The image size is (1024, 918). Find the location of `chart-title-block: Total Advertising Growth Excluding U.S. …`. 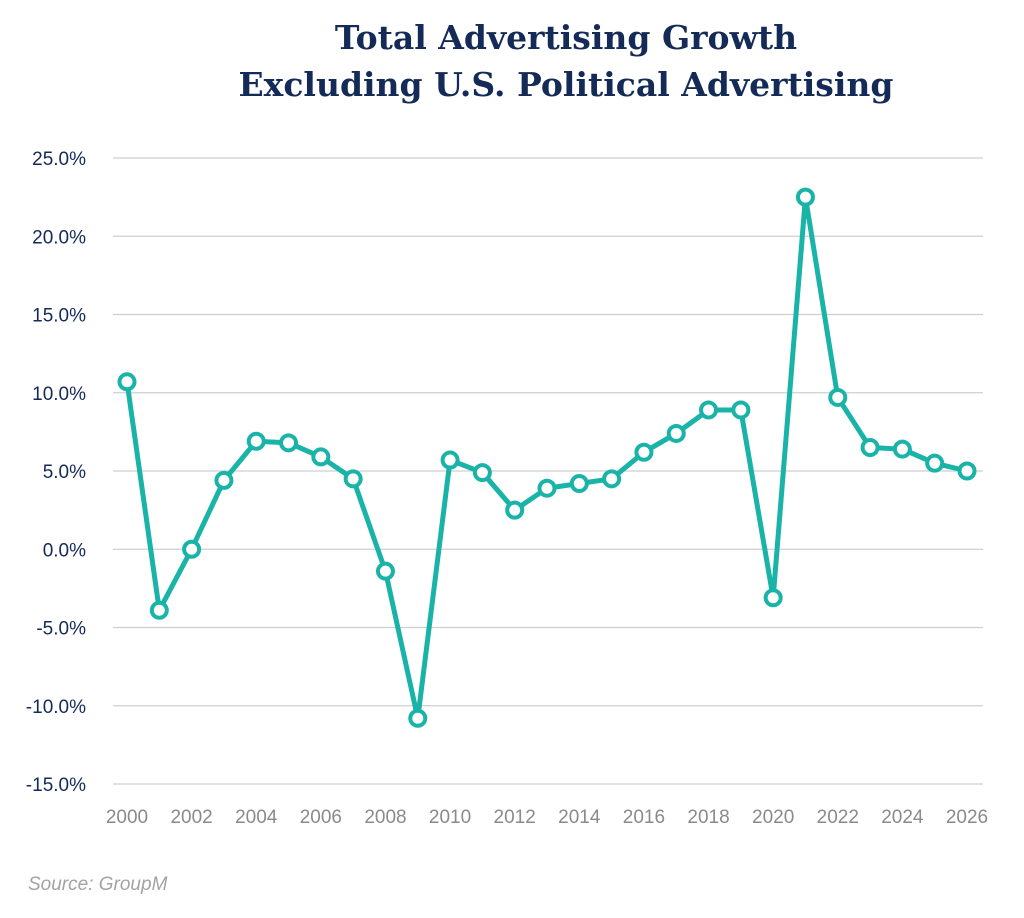

chart-title-block: Total Advertising Growth Excluding U.S. … is located at coordinates (512, 61).